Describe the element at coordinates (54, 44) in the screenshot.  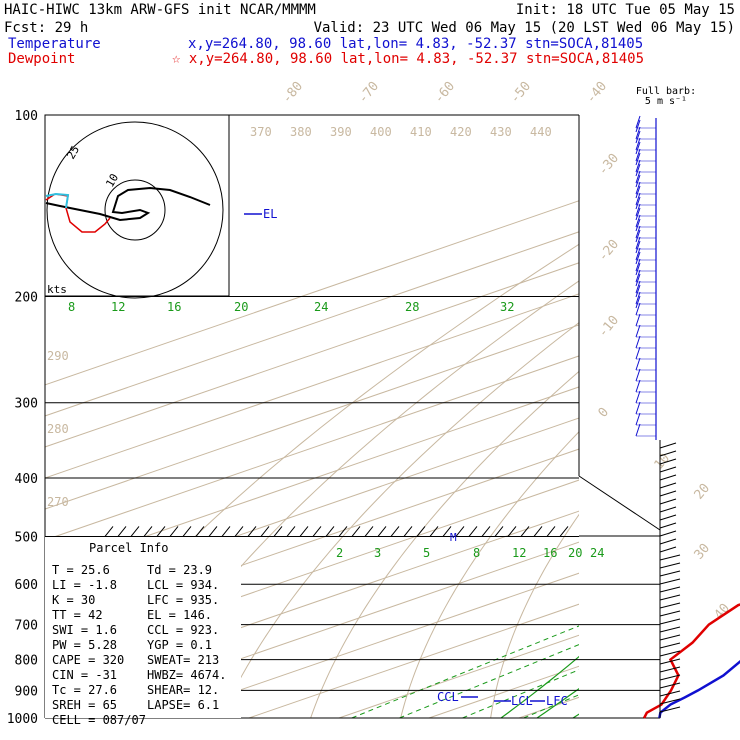
I see `legend-temperature-label: Temperature` at that location.